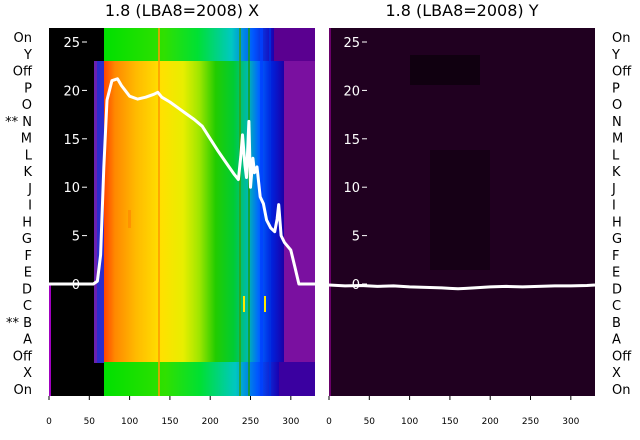 The width and height of the screenshot is (640, 440). What do you see at coordinates (370, 422) in the screenshot?
I see `right-x-tick-label: 50` at bounding box center [370, 422].